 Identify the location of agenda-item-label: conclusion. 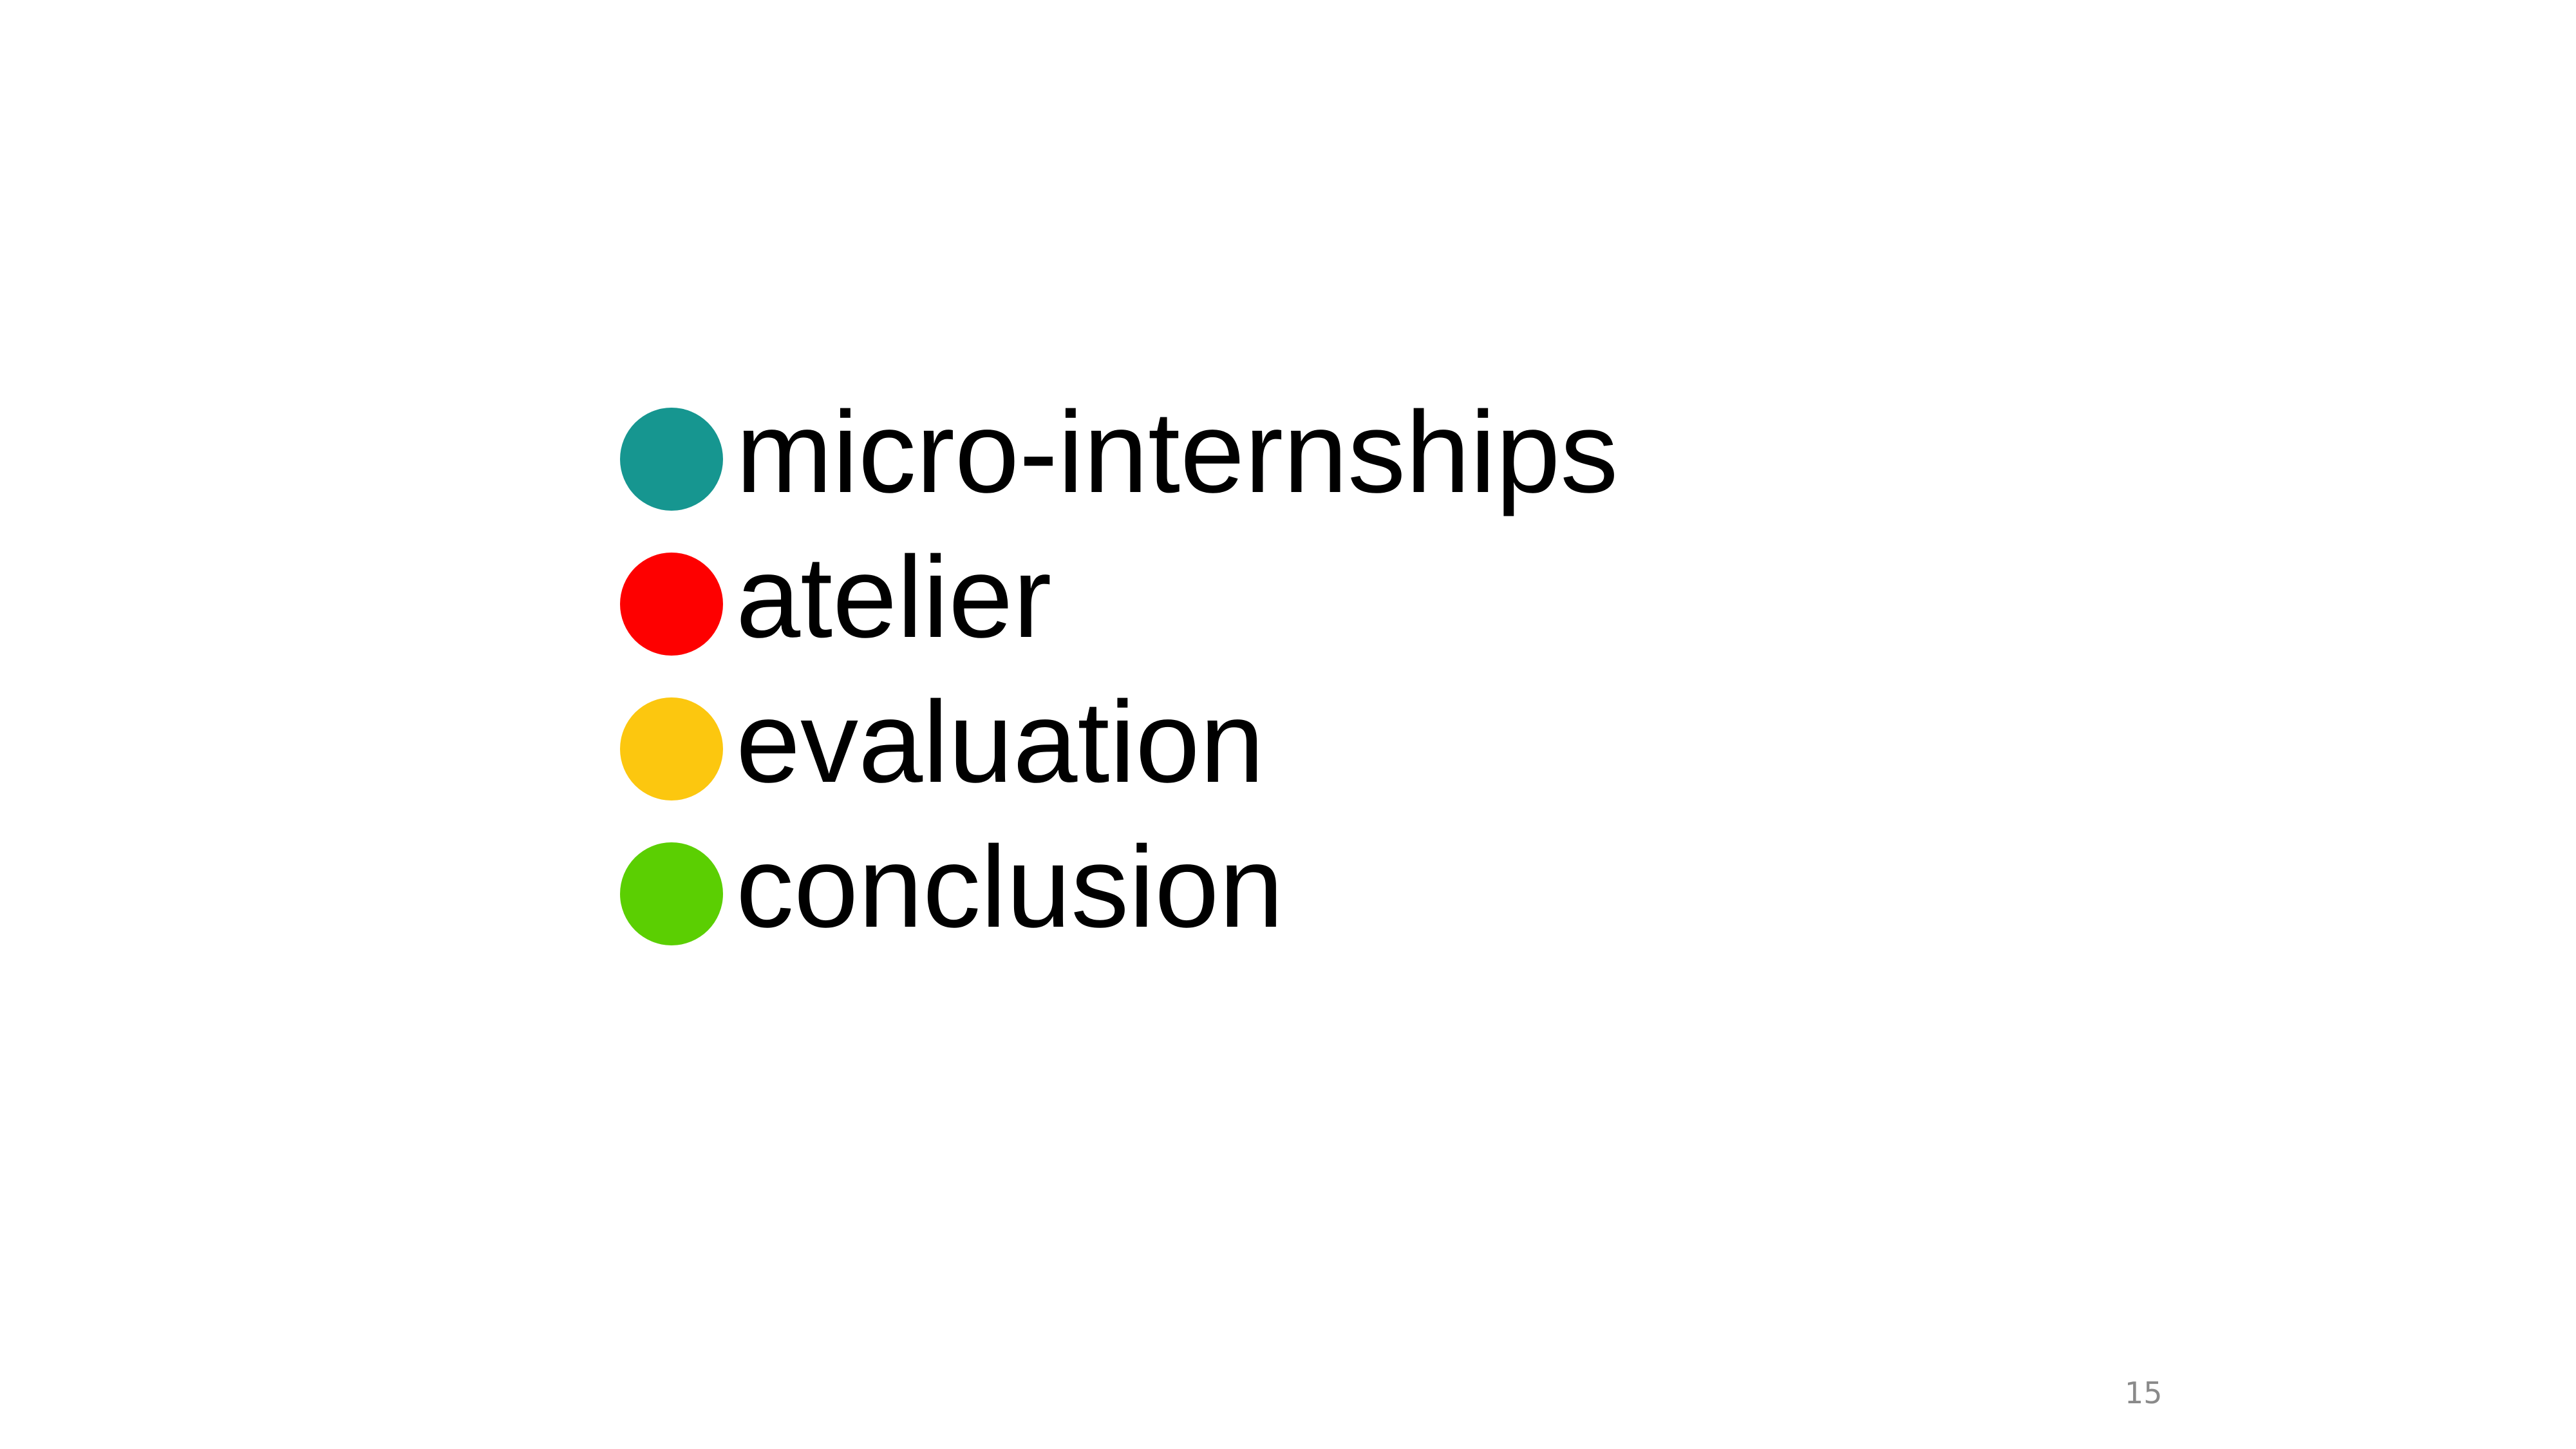
(1010, 887).